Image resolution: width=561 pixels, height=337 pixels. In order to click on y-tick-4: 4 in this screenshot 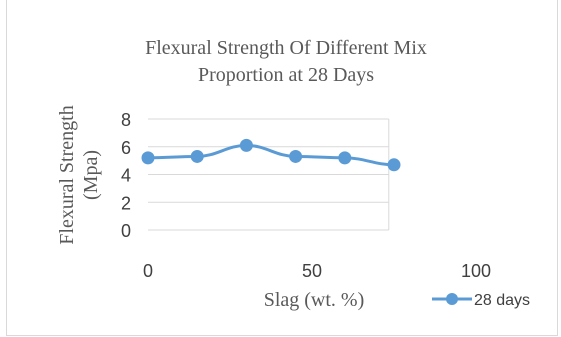, I will do `click(126, 176)`.